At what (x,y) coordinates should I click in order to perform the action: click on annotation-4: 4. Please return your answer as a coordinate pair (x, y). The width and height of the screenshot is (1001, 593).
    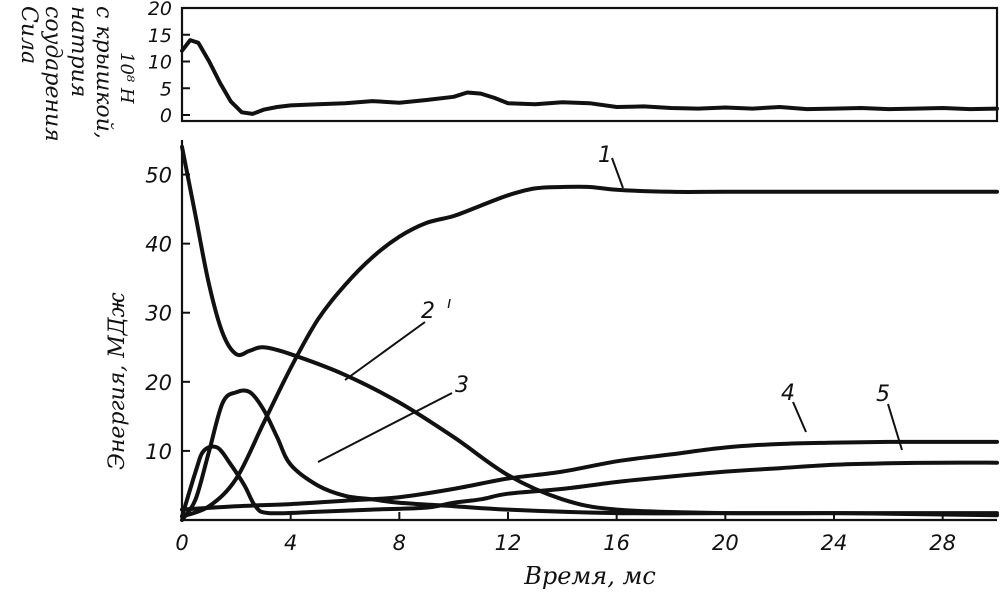
    Looking at the image, I should click on (788, 393).